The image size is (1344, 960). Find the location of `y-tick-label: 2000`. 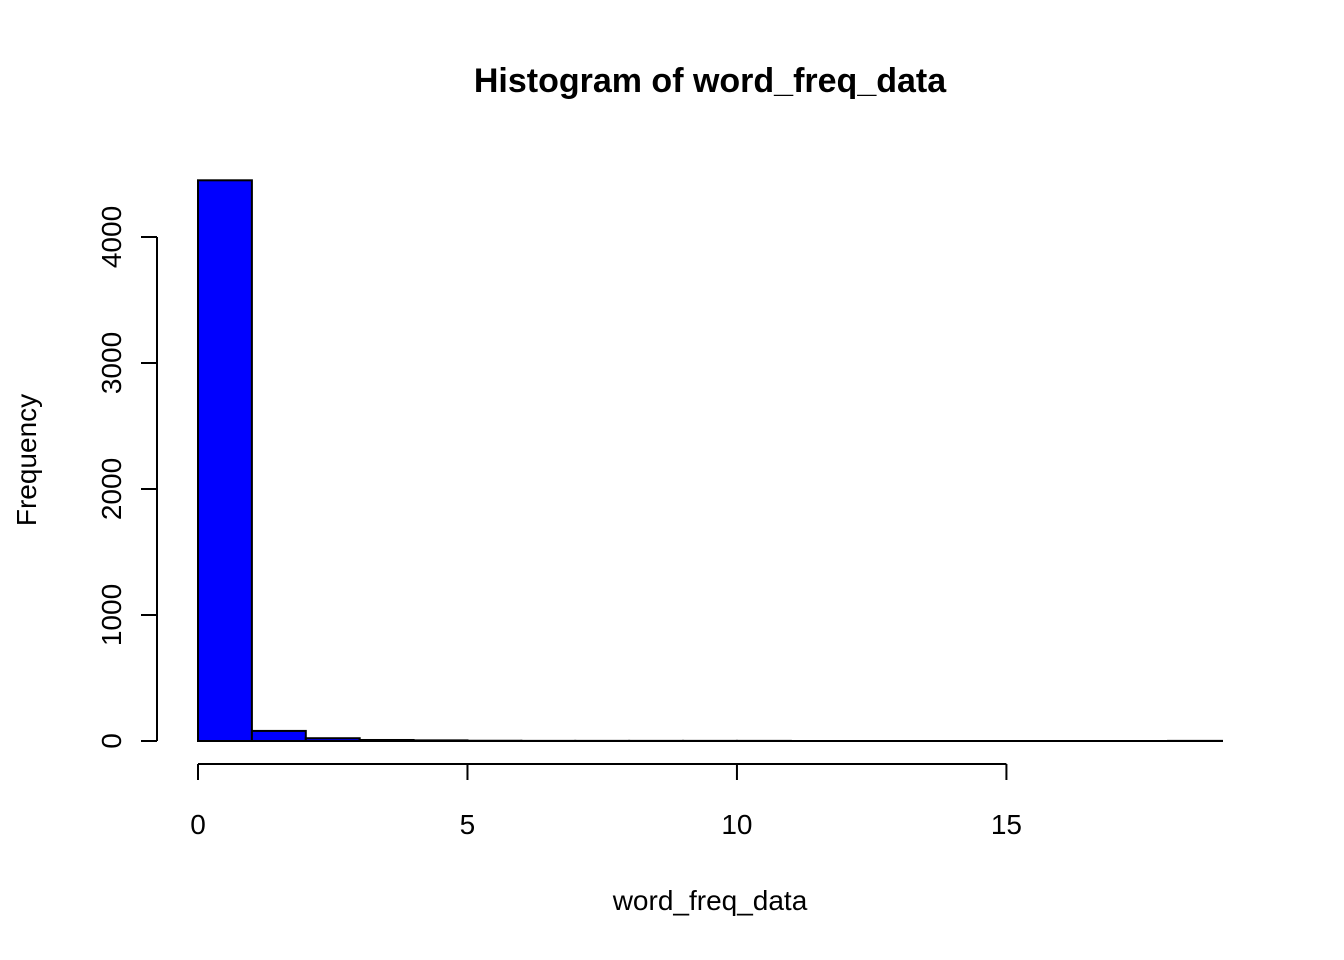

y-tick-label: 2000 is located at coordinates (111, 489).